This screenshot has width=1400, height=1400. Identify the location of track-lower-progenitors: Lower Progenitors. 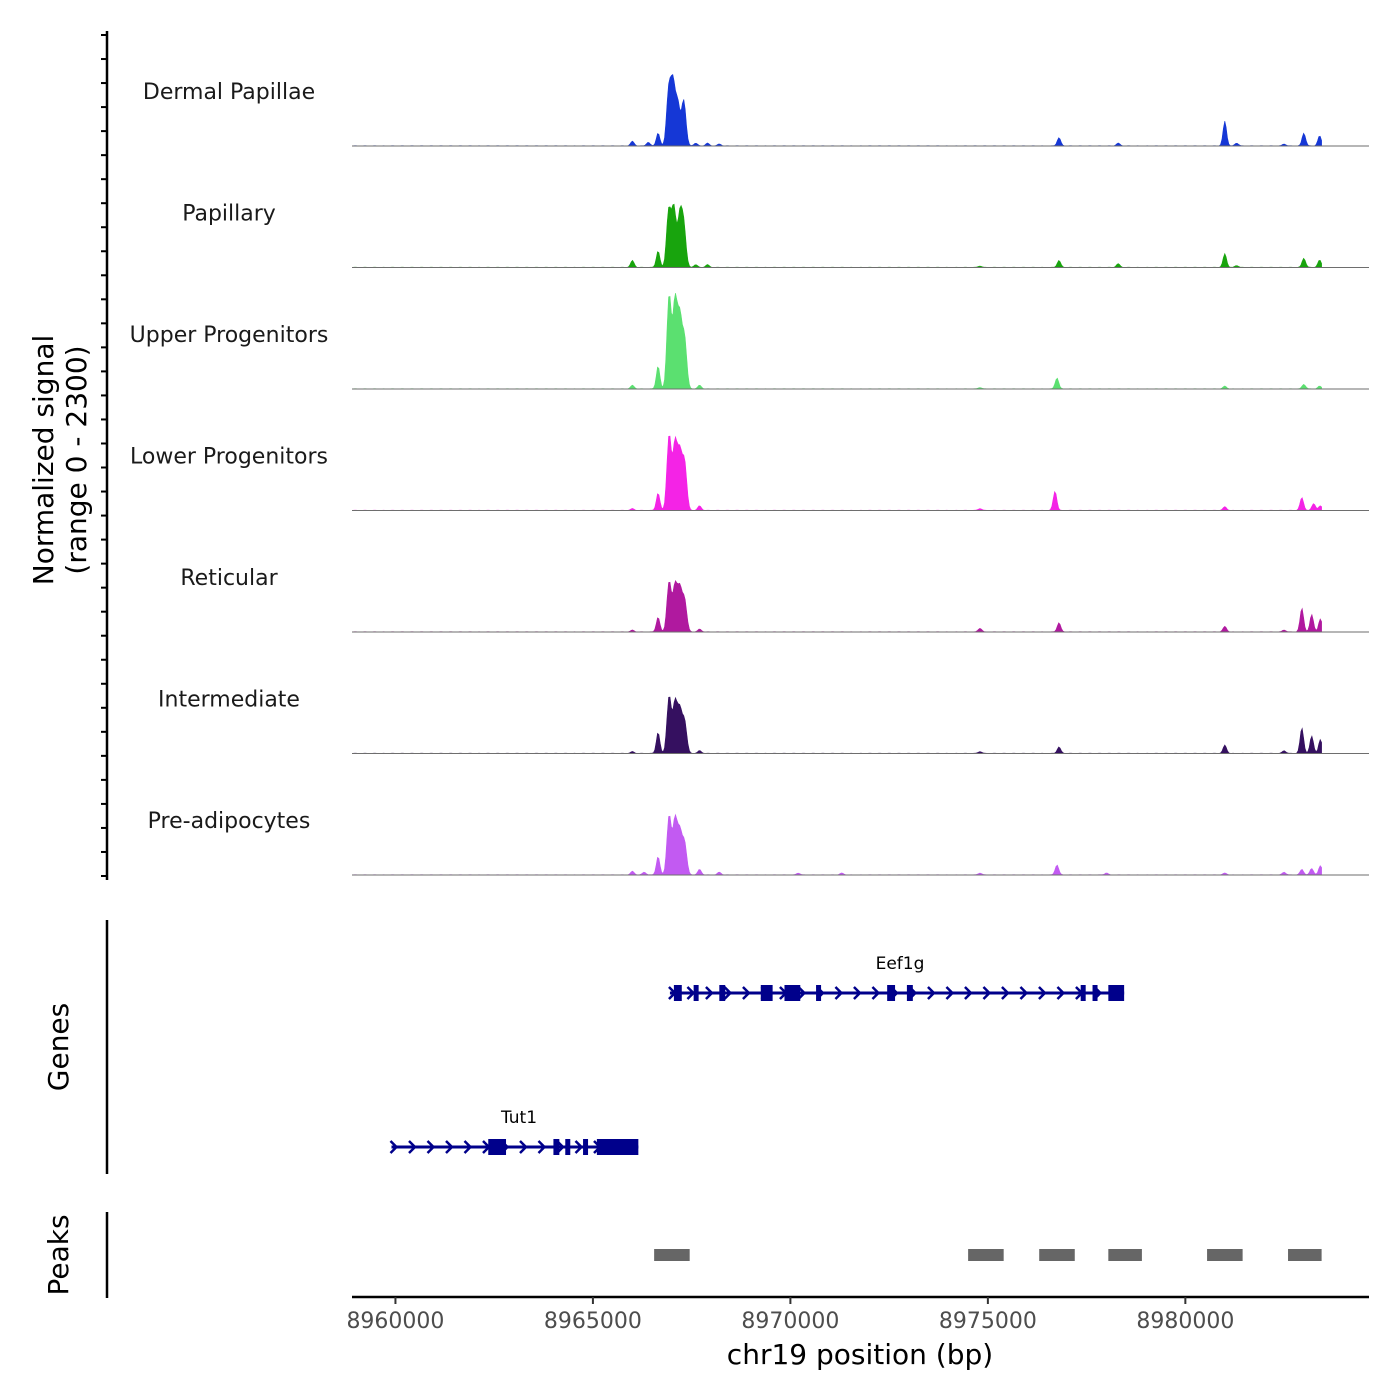
(749, 473).